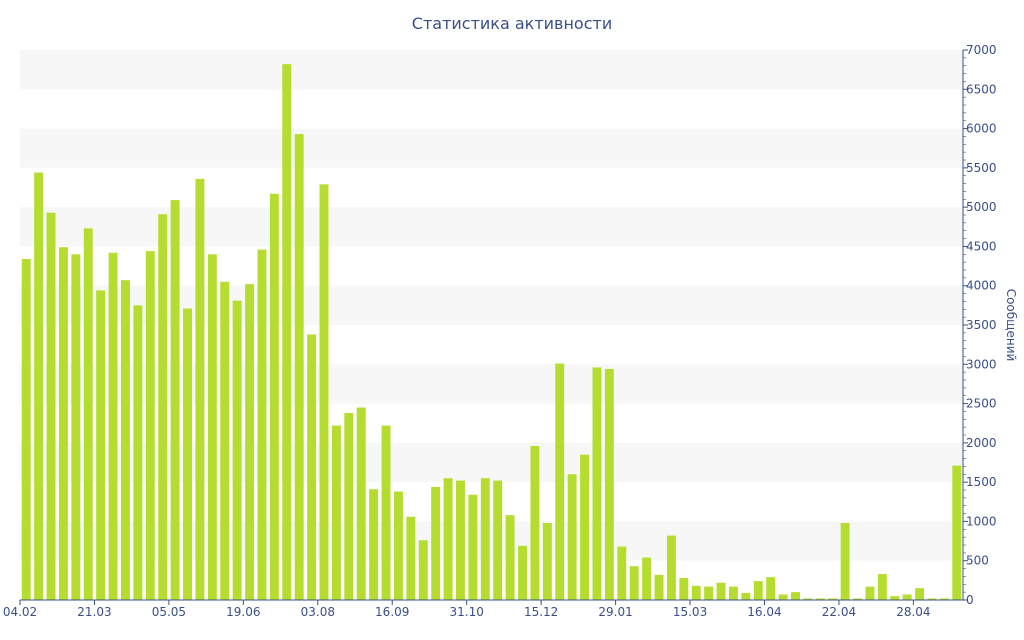  What do you see at coordinates (913, 612) in the screenshot?
I see `x-tick-label: 28.04` at bounding box center [913, 612].